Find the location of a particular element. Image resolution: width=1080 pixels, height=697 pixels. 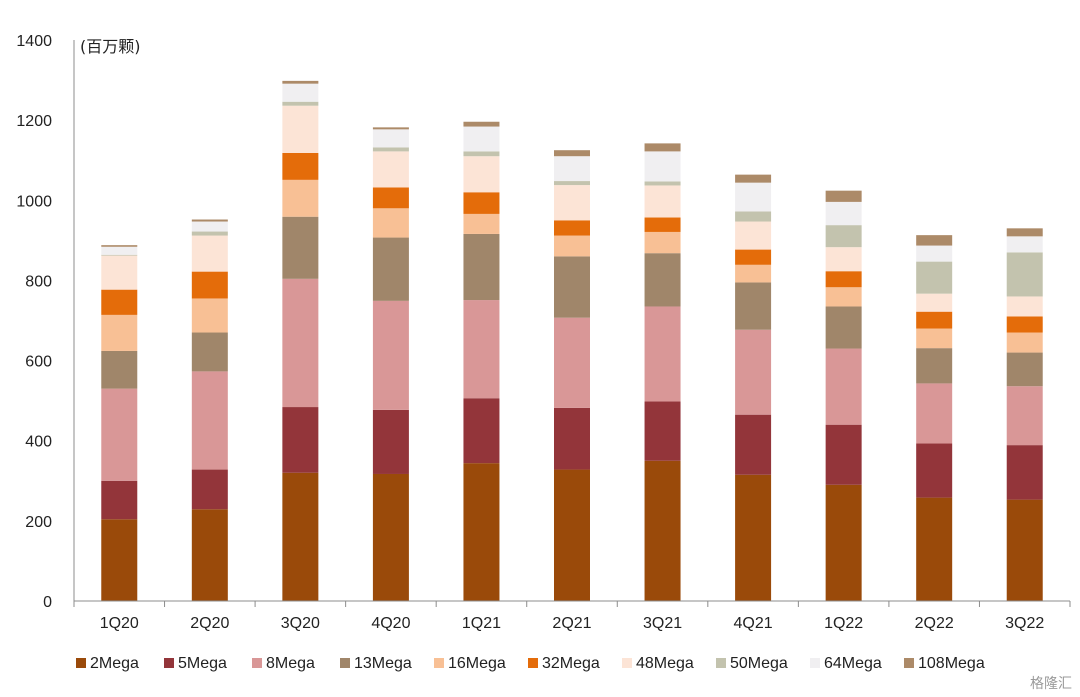

legend-item-5mega: 5Mega is located at coordinates (195, 663).